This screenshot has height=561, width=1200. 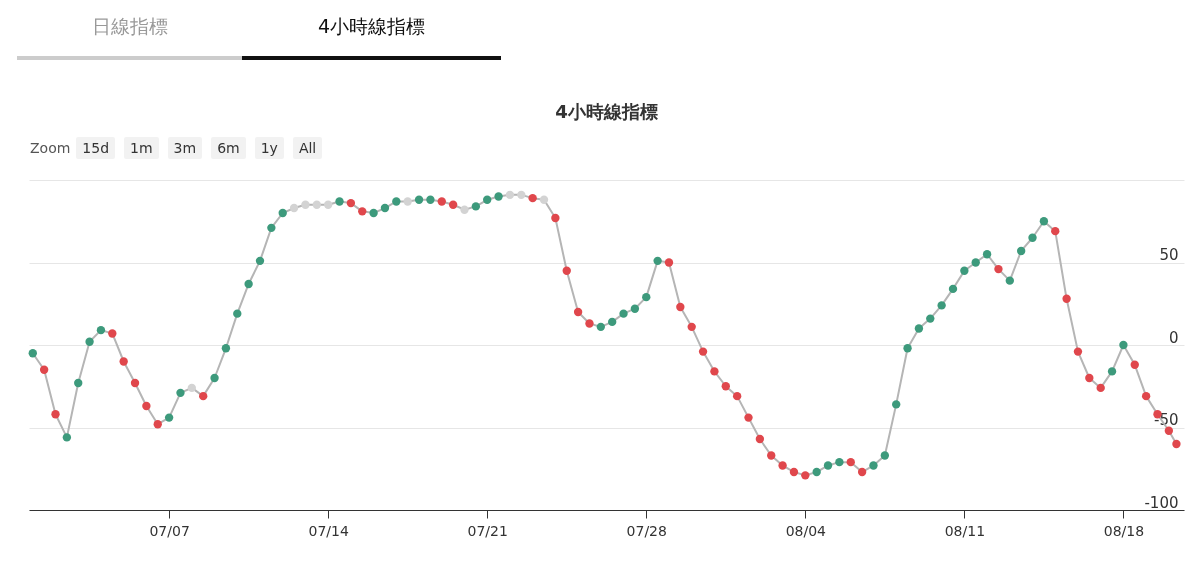 I want to click on text: 日線指標, so click(x=129, y=30).